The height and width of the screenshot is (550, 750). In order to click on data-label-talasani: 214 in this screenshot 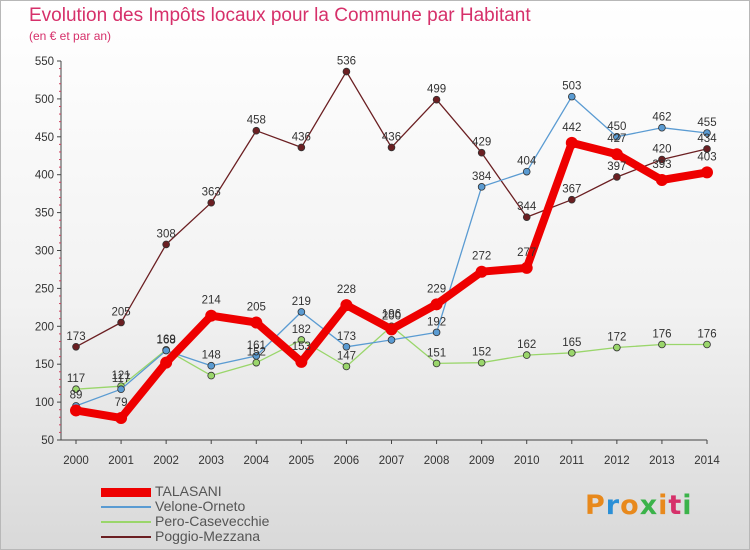, I will do `click(212, 301)`.